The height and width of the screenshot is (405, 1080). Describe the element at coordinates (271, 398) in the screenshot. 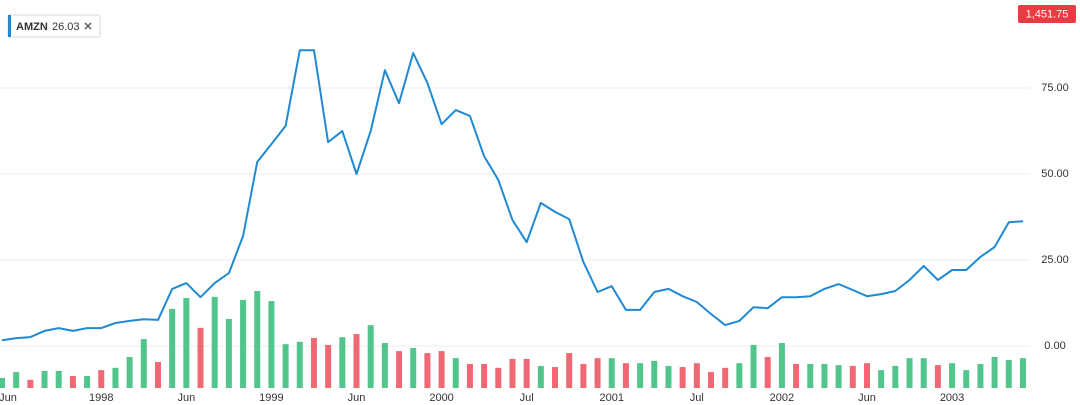

I see `x-tick-label: 1999` at that location.